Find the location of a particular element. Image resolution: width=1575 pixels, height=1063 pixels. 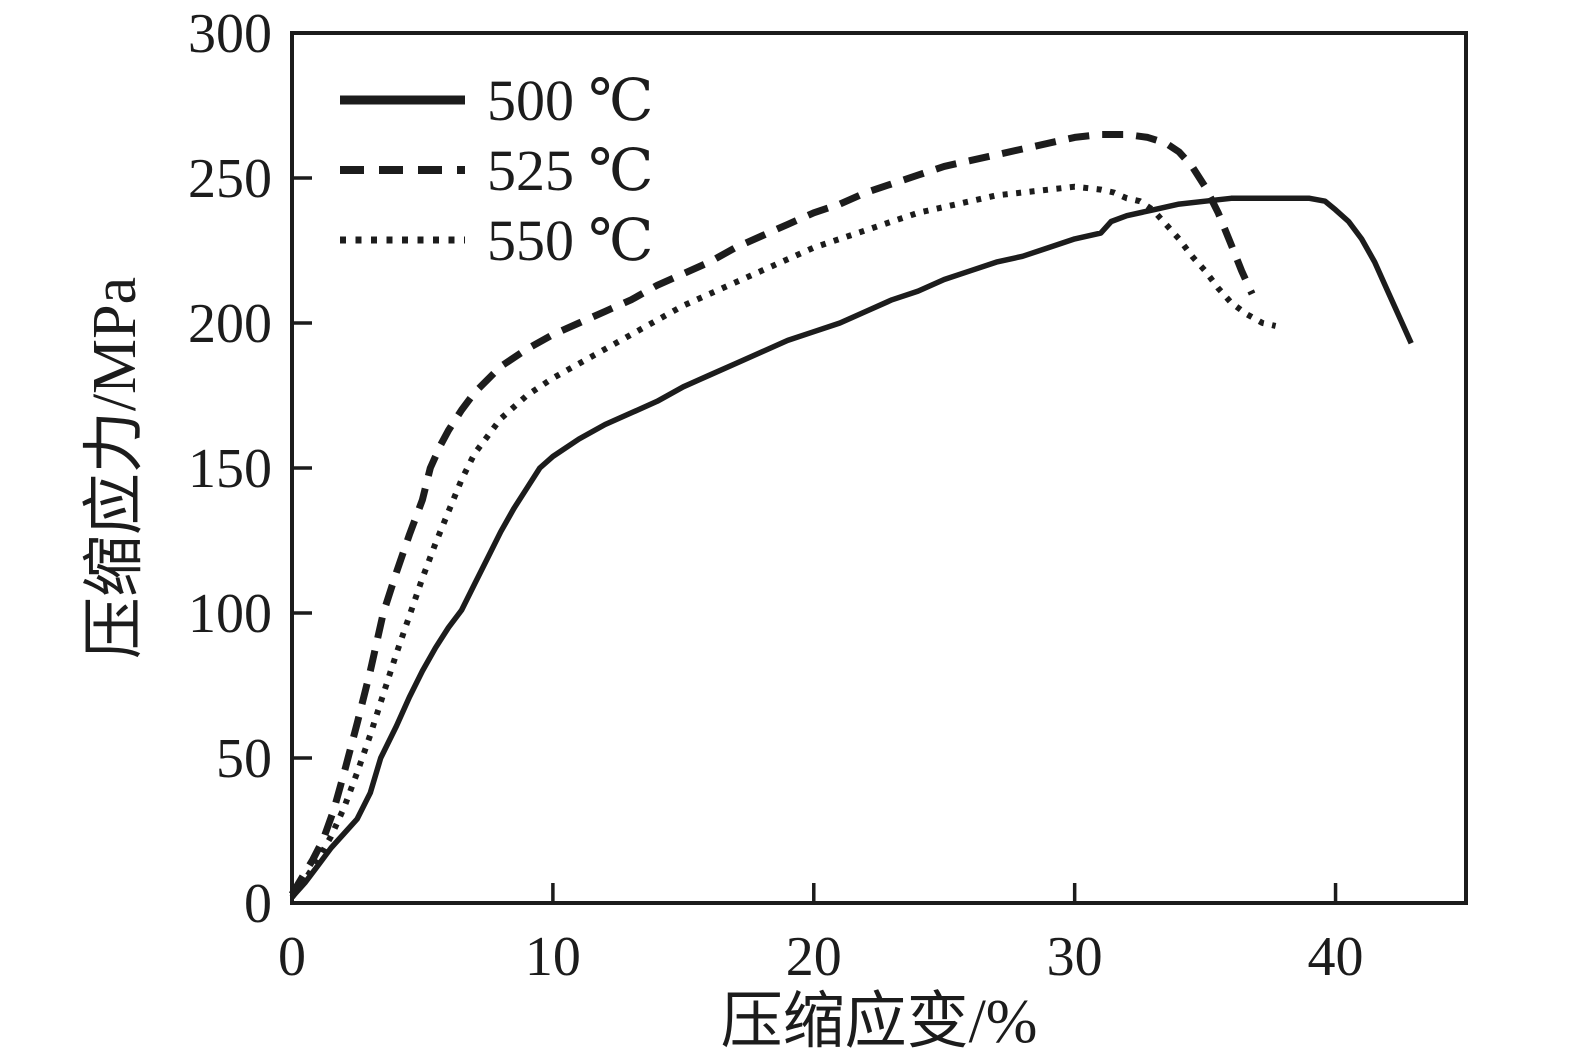

x-tick-label: 30 is located at coordinates (1075, 957).